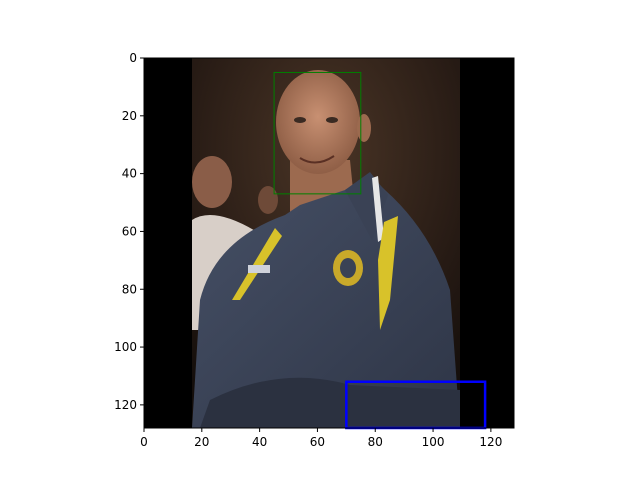 The width and height of the screenshot is (640, 480). What do you see at coordinates (317, 442) in the screenshot?
I see `x-tick-label: 60` at bounding box center [317, 442].